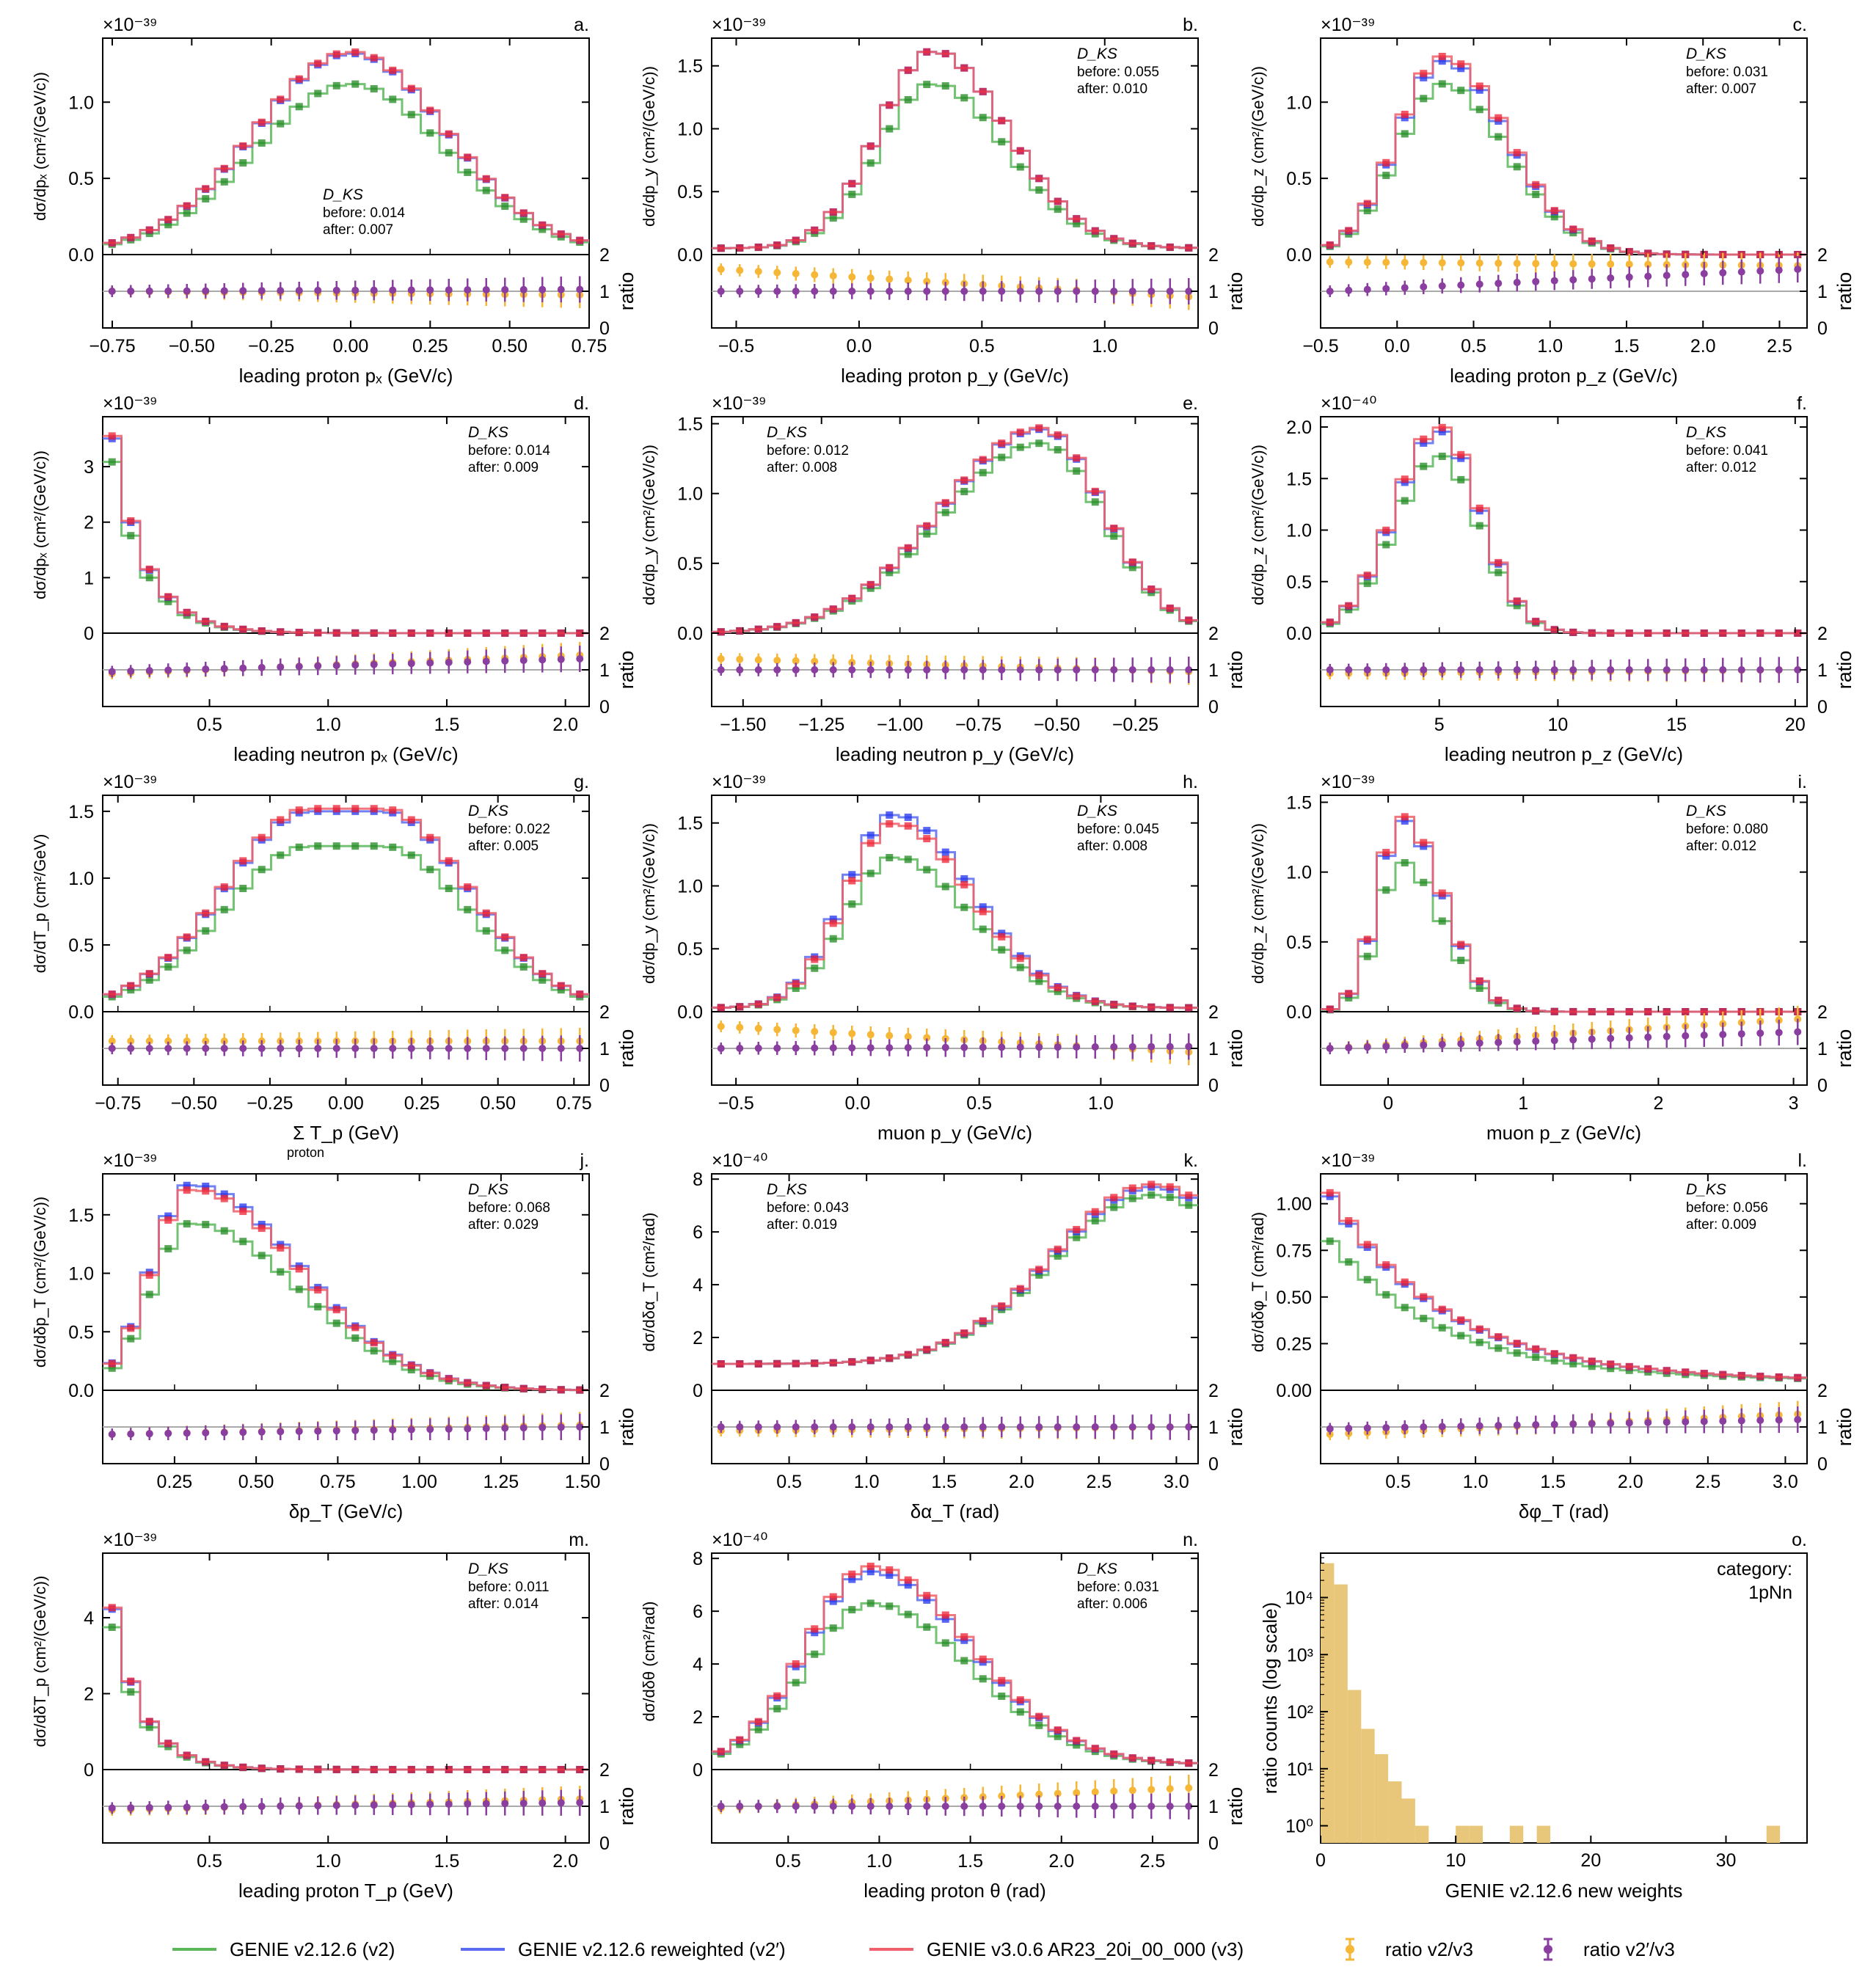  What do you see at coordinates (867, 1482) in the screenshot?
I see `x-tick-label: 1.0` at bounding box center [867, 1482].